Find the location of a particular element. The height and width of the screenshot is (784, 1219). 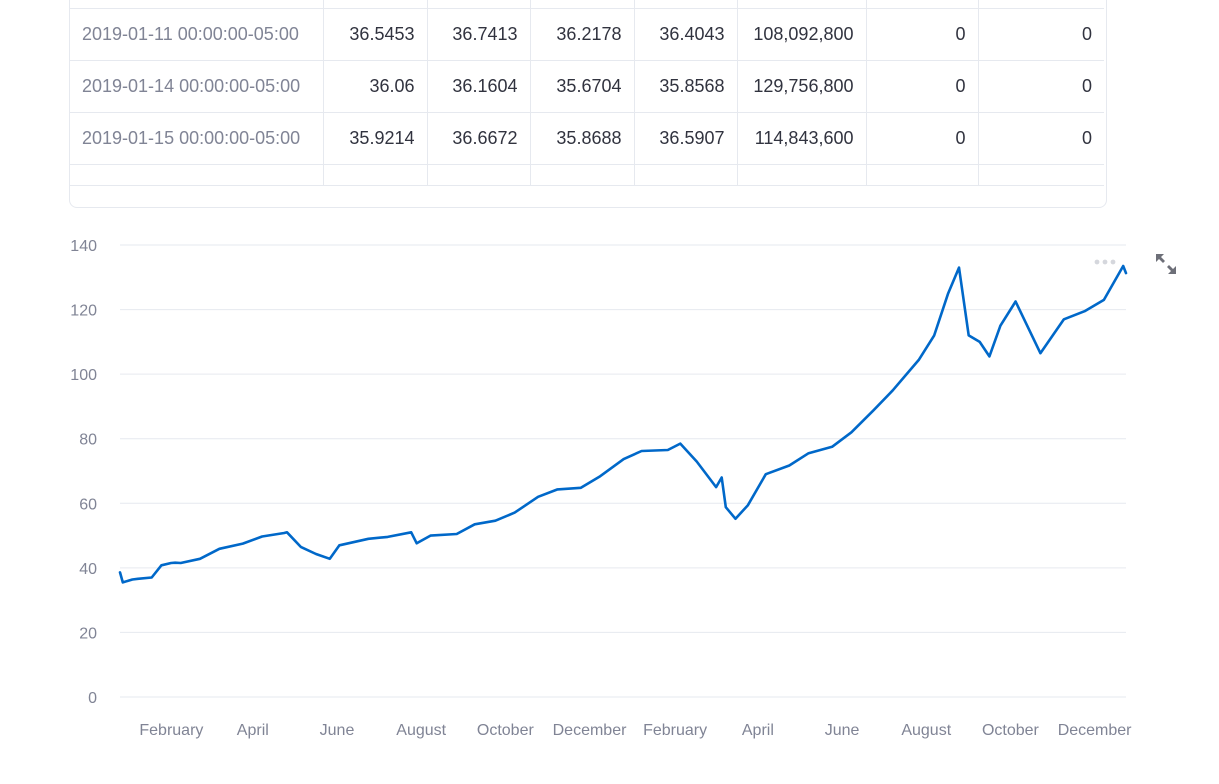

y-tick-label: 140 is located at coordinates (83, 246).